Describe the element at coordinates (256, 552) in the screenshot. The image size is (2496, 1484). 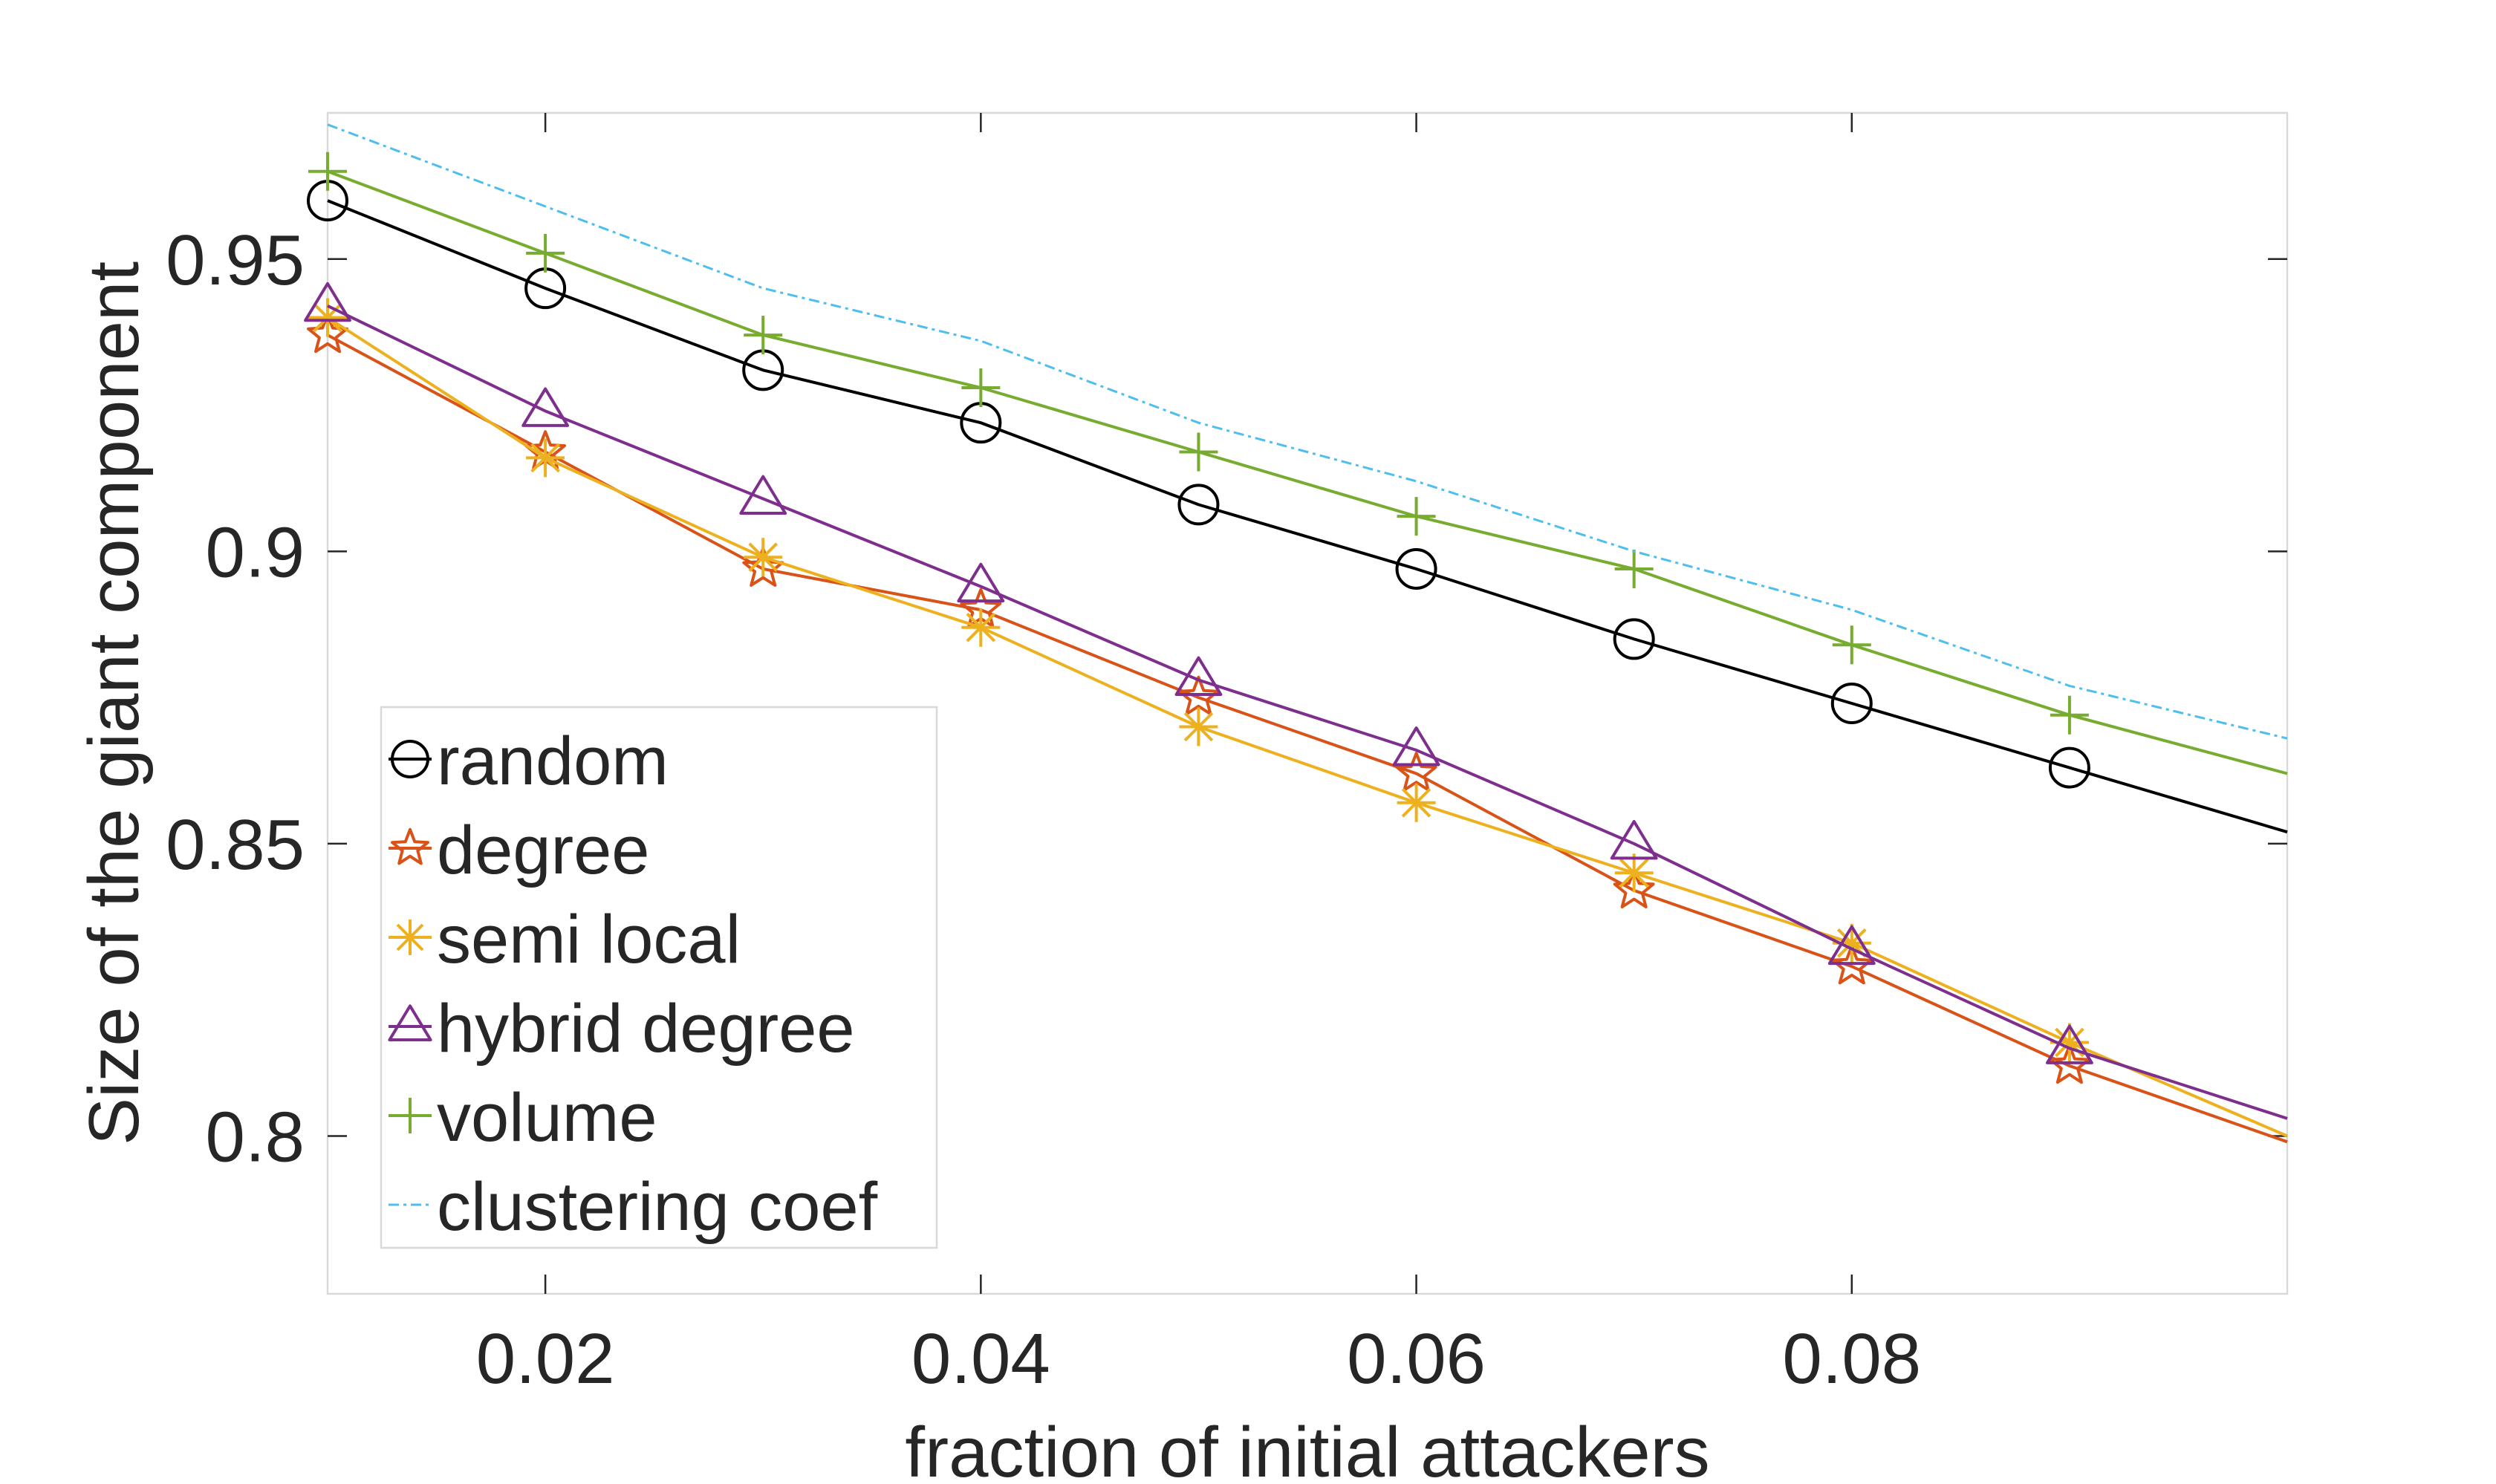
I see `y-tick-label: 0.9` at that location.